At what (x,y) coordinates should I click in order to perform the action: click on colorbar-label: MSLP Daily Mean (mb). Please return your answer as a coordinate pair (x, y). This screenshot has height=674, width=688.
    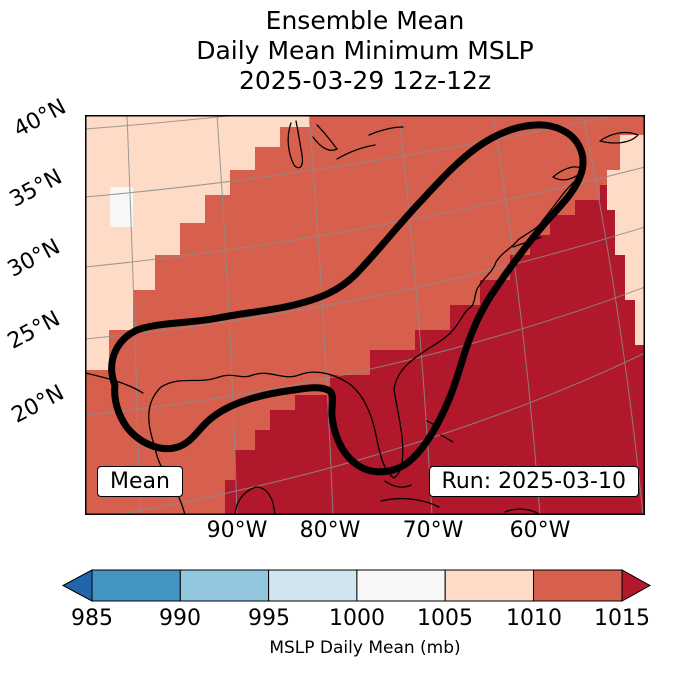
    Looking at the image, I should click on (365, 648).